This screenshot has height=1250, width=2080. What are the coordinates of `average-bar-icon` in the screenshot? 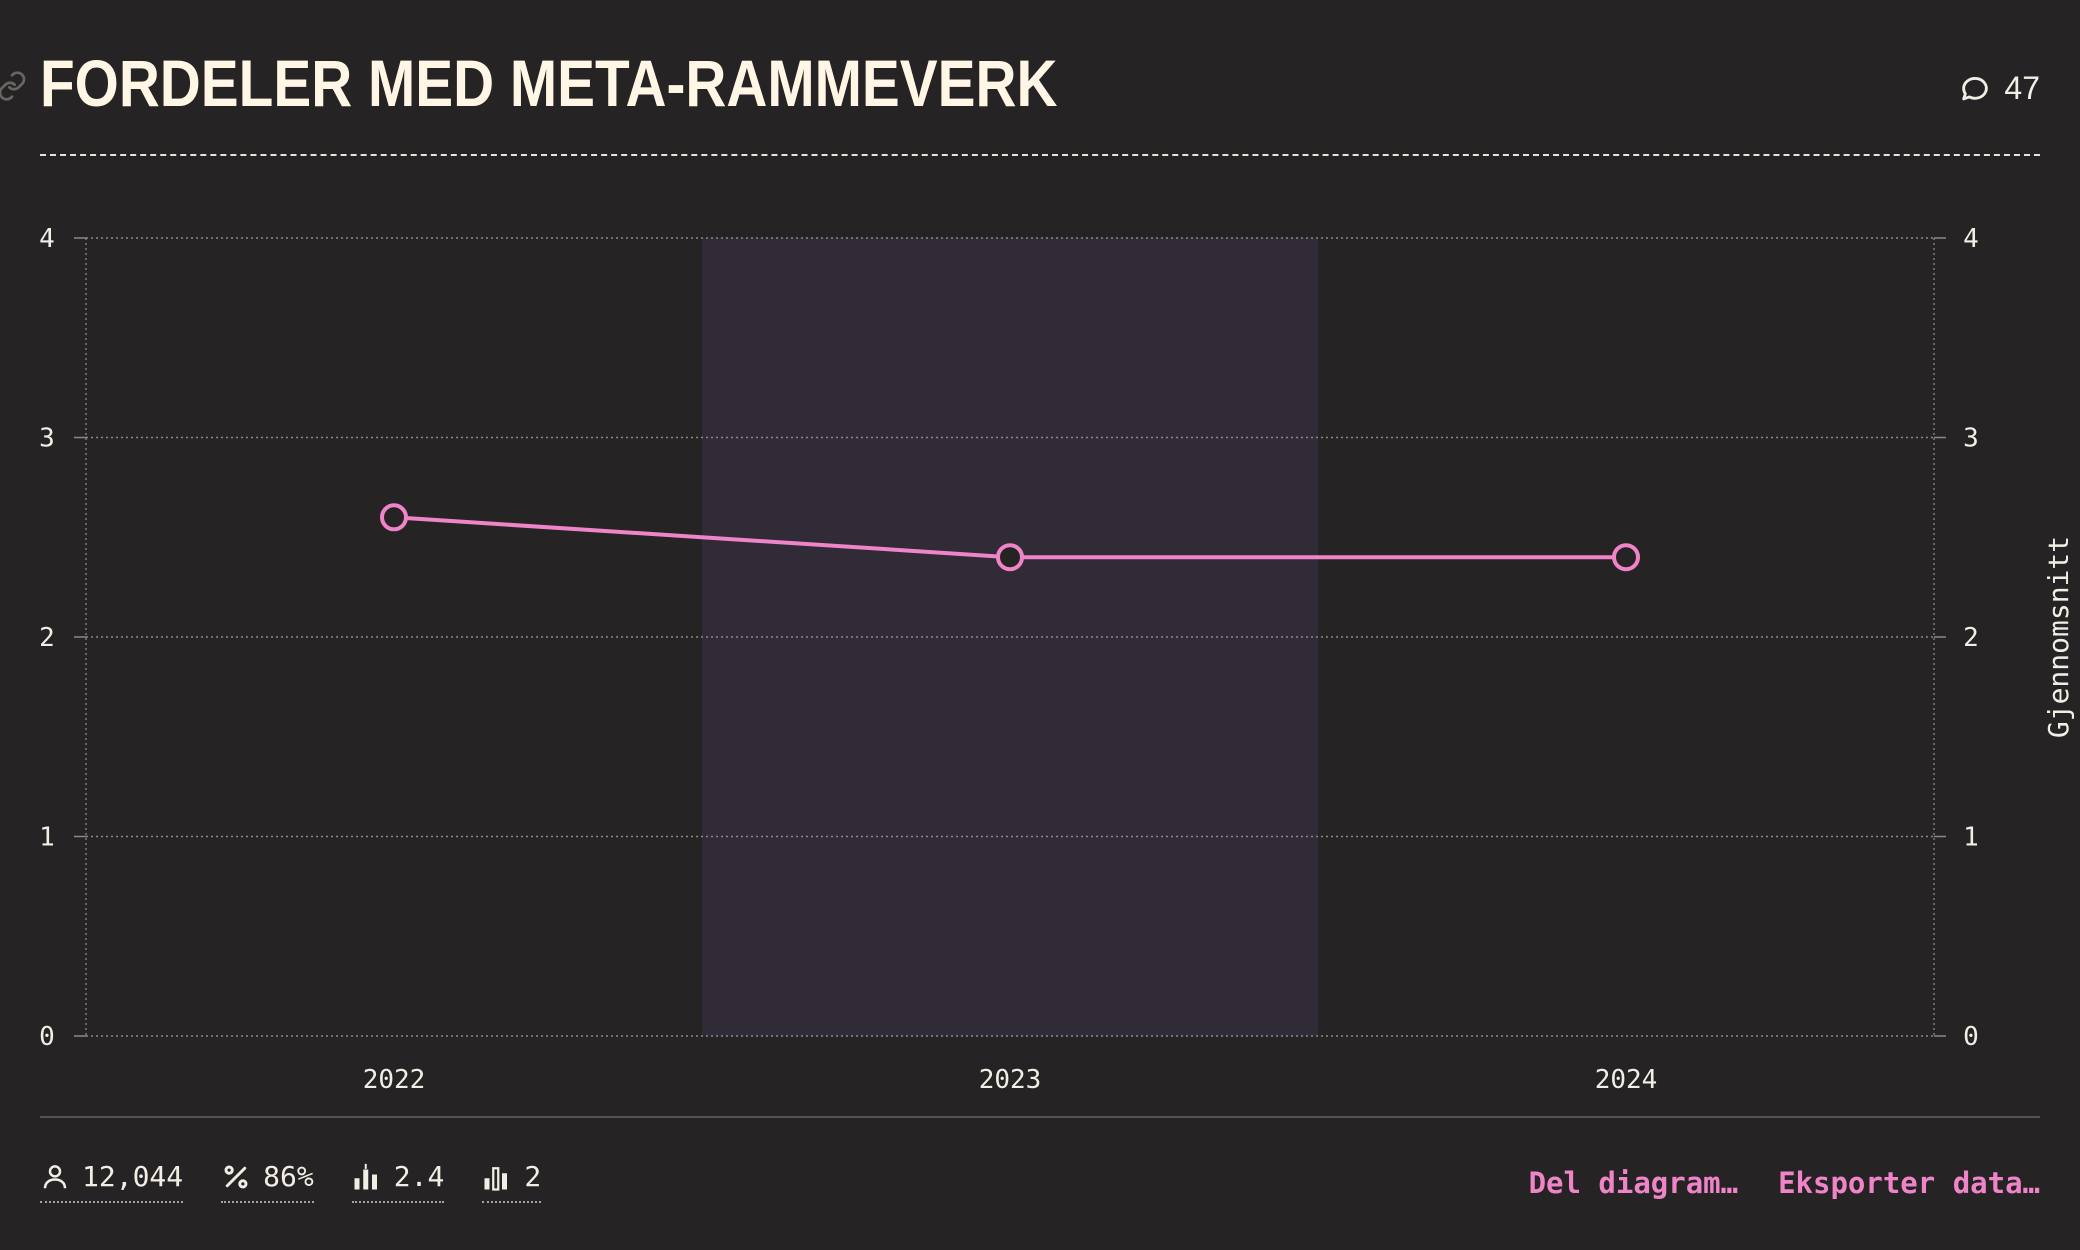 It's located at (367, 1177).